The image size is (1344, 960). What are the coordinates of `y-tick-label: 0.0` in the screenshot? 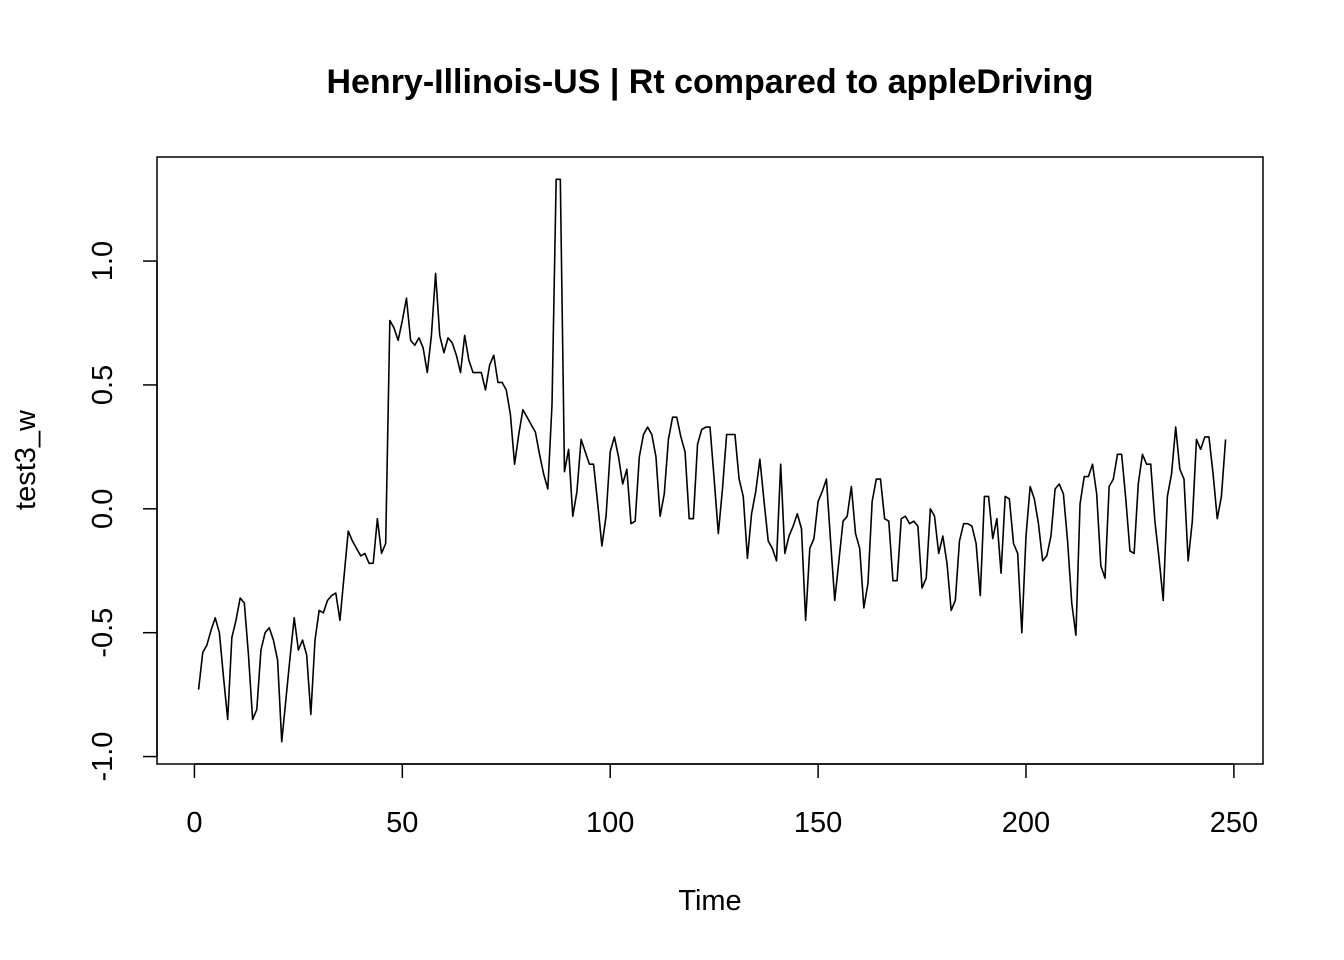 It's located at (103, 509).